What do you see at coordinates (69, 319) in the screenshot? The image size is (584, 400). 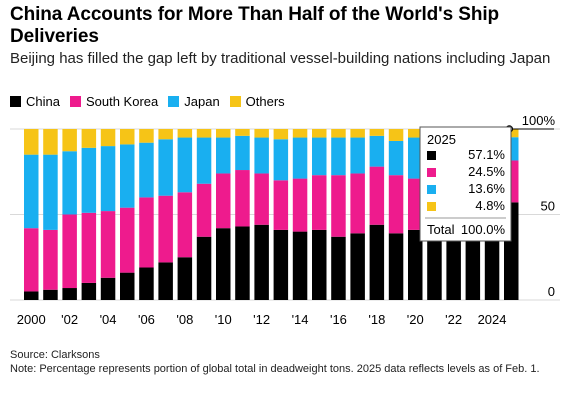 I see `x-tick-label: '02` at bounding box center [69, 319].